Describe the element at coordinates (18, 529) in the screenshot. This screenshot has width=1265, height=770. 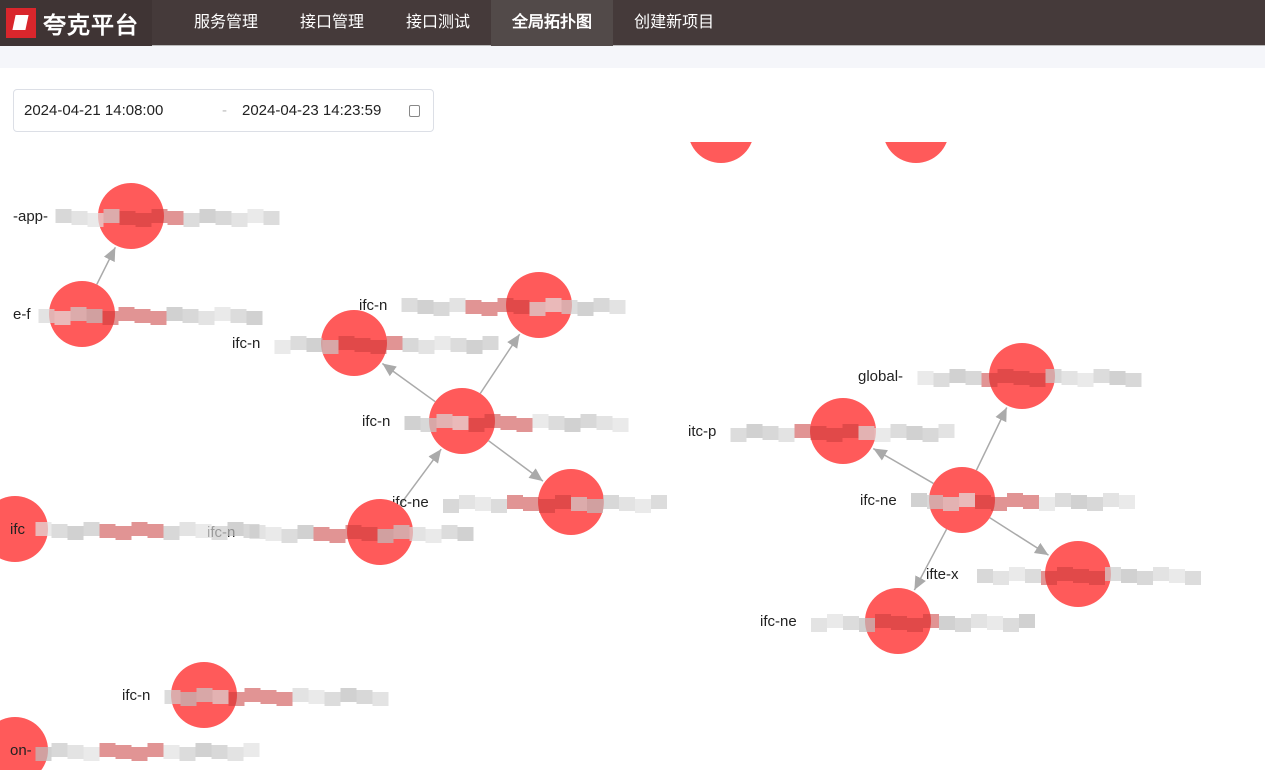
I see `node-label: ifc` at that location.